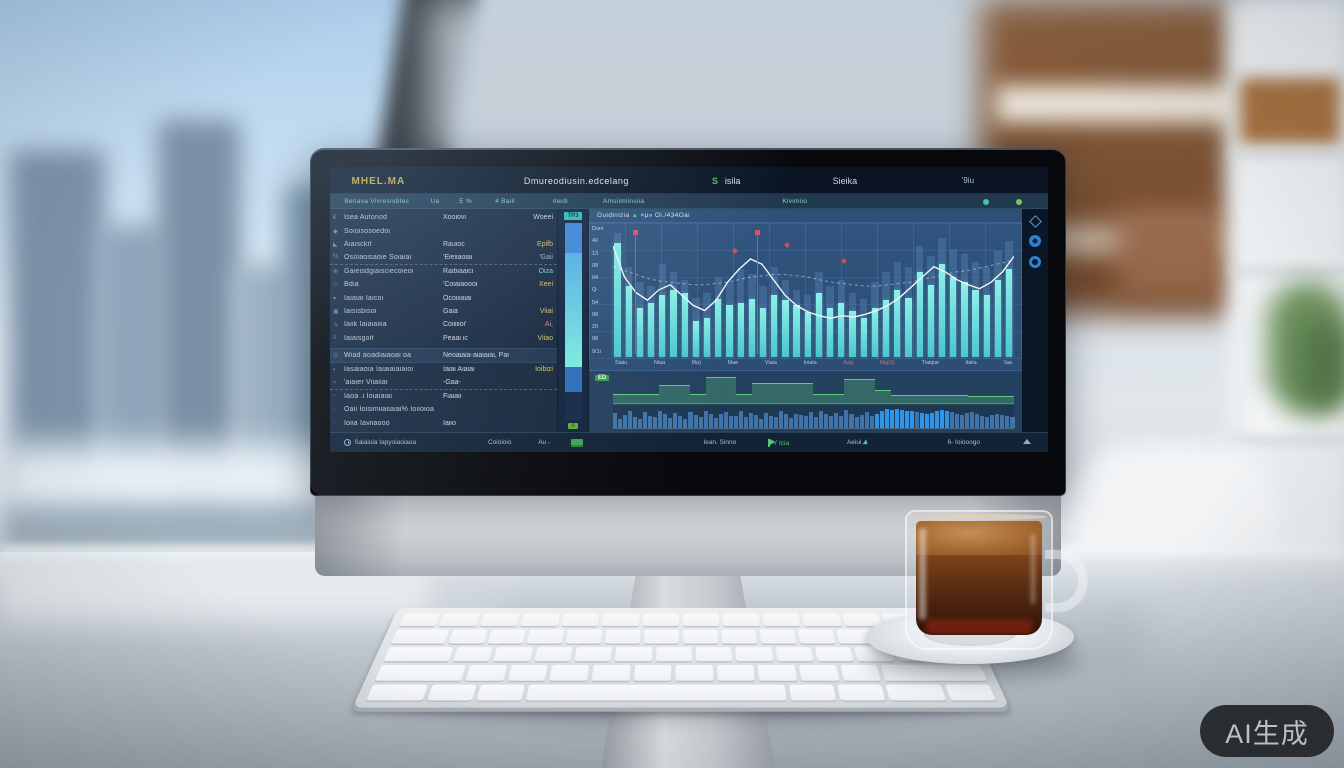 This screenshot has height=768, width=1344. I want to click on status-bar-item: Au -, so click(544, 442).